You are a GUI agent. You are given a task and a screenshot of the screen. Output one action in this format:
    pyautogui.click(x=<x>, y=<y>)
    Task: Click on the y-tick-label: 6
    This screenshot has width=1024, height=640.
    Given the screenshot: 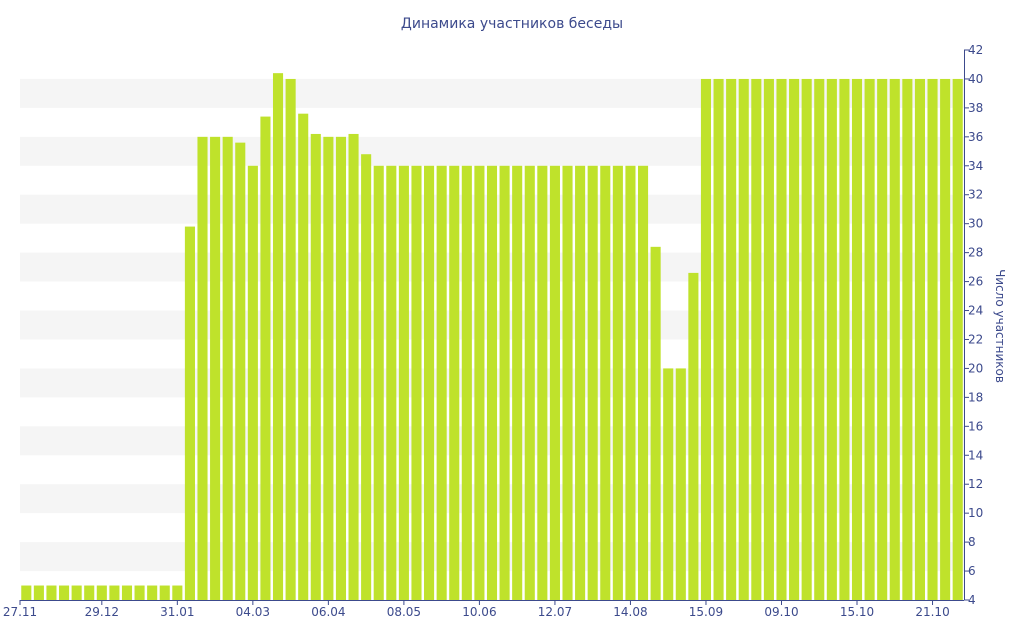 What is the action you would take?
    pyautogui.click(x=972, y=571)
    